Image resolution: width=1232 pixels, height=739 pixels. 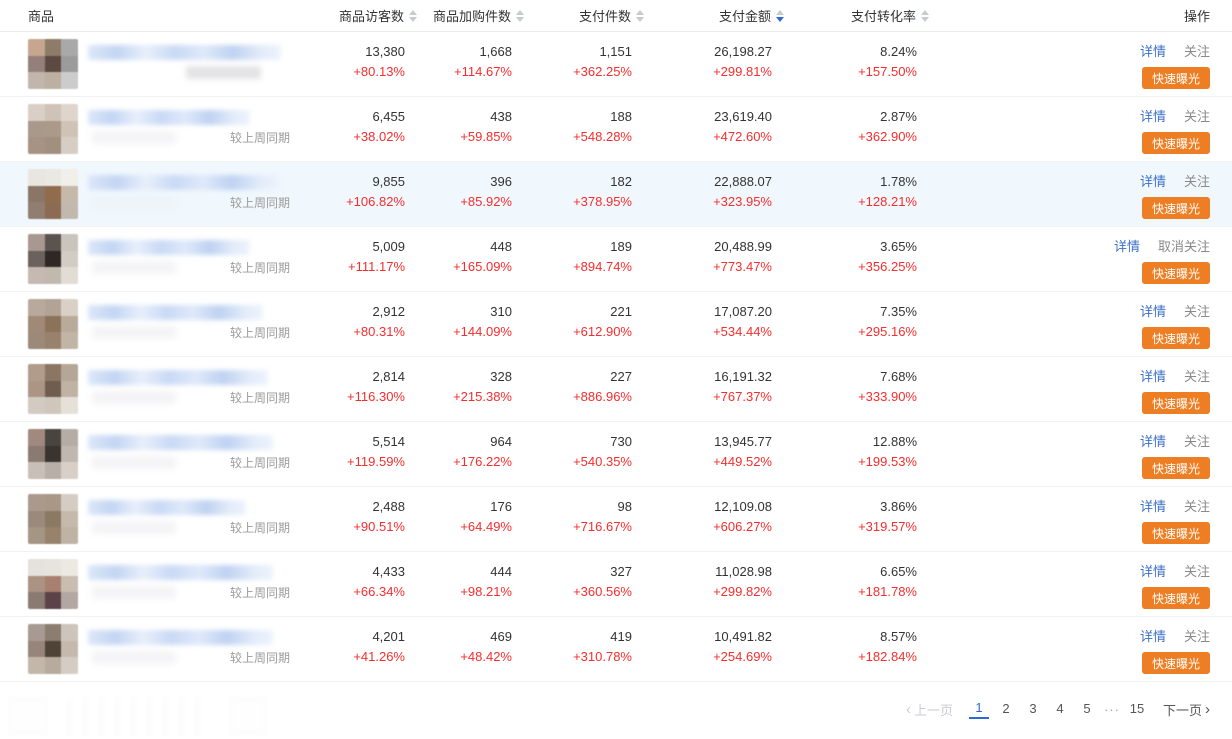 I want to click on pagination-next-button: 下一页 ›, so click(x=1186, y=709).